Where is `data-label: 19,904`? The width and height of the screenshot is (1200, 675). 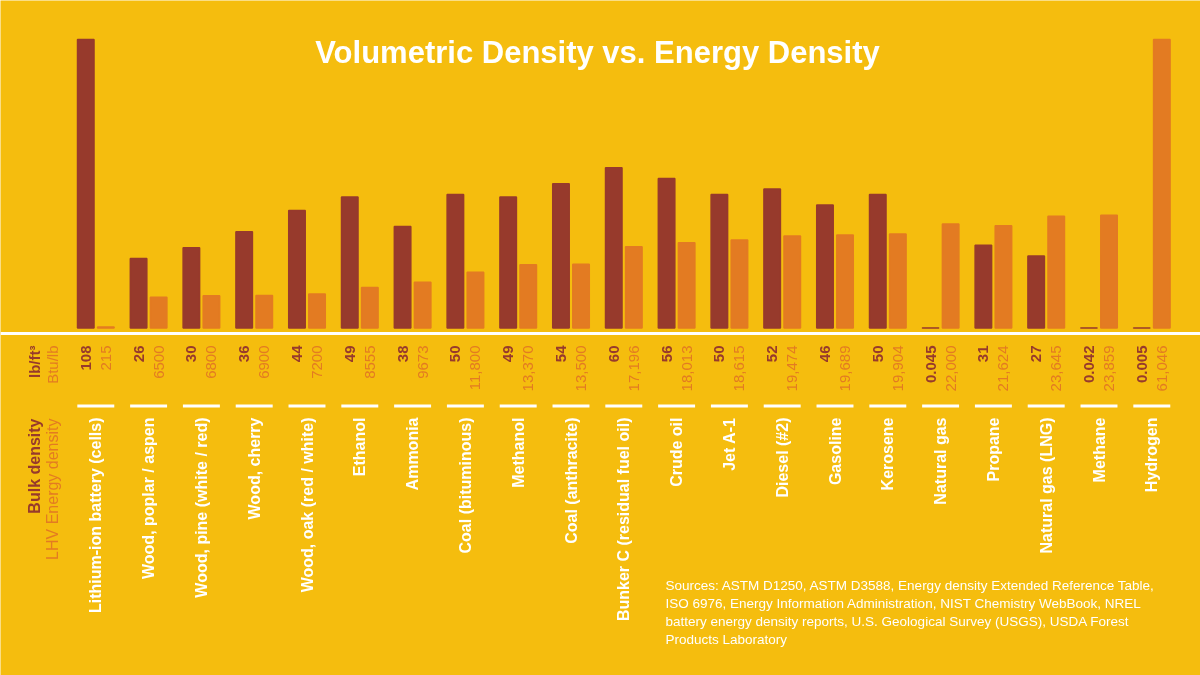
data-label: 19,904 is located at coordinates (897, 368).